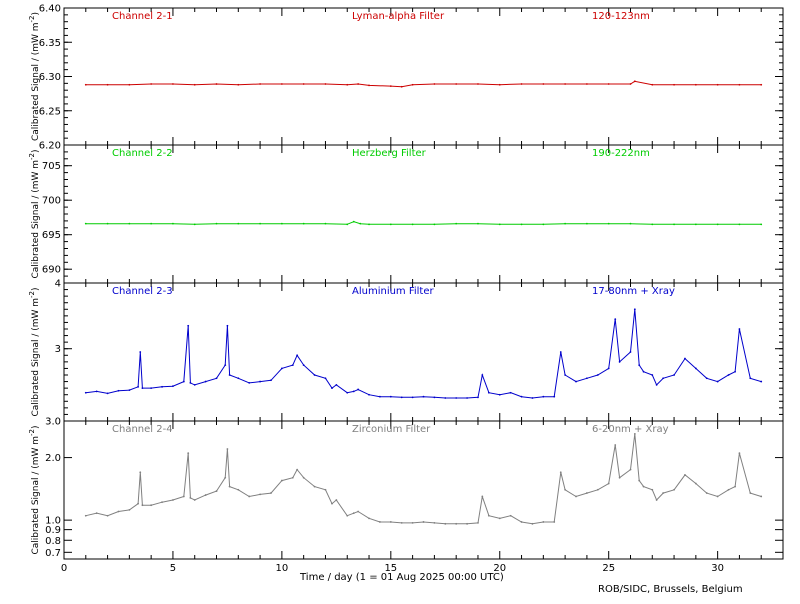 Image resolution: width=800 pixels, height=604 pixels. What do you see at coordinates (398, 16) in the screenshot?
I see `filter-label: Lyman-alpha Filter` at bounding box center [398, 16].